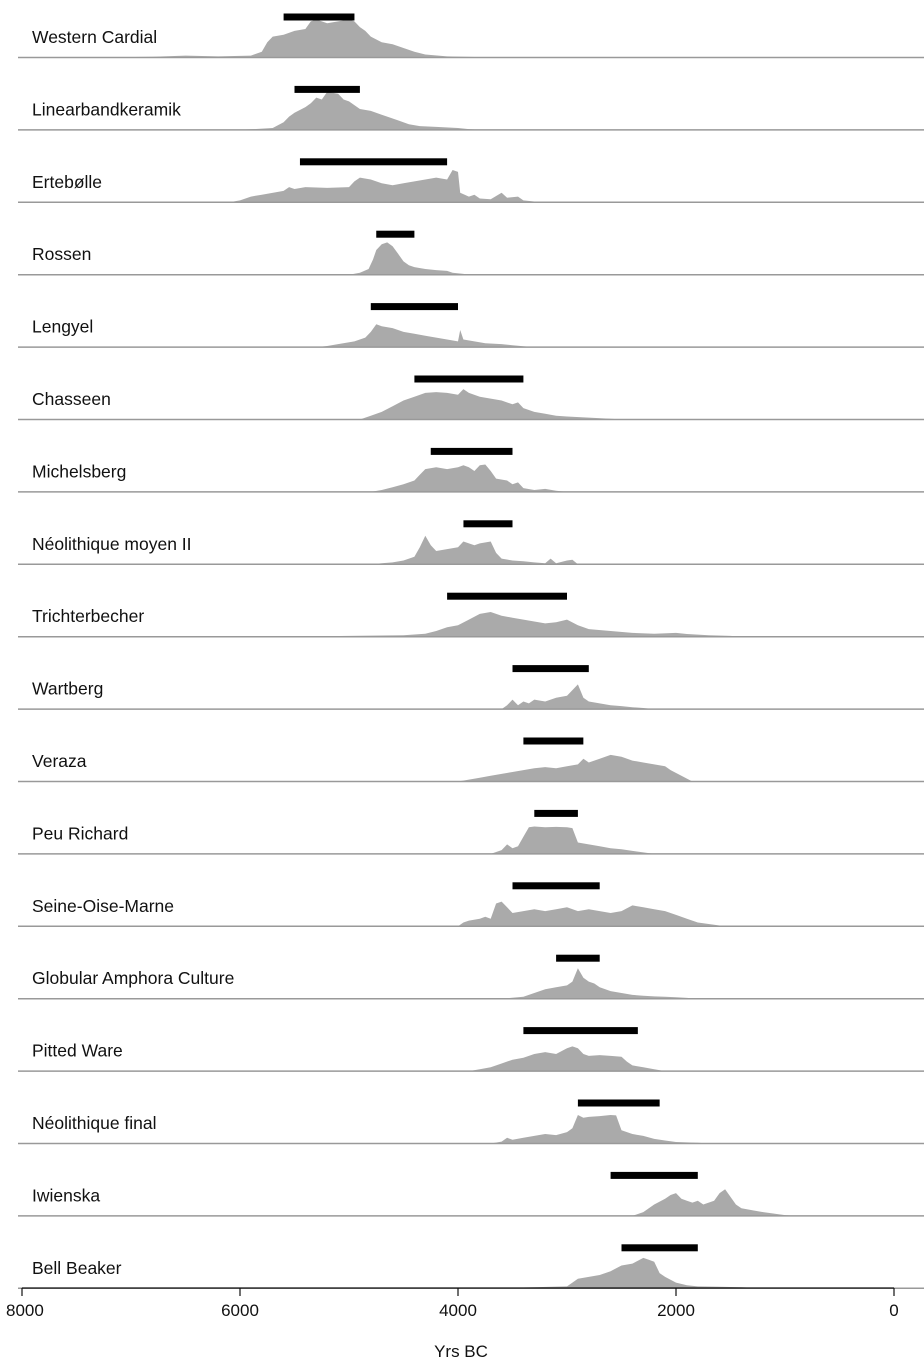 Image resolution: width=924 pixels, height=1368 pixels. What do you see at coordinates (490, 404) in the screenshot?
I see `density-area-chasseen` at bounding box center [490, 404].